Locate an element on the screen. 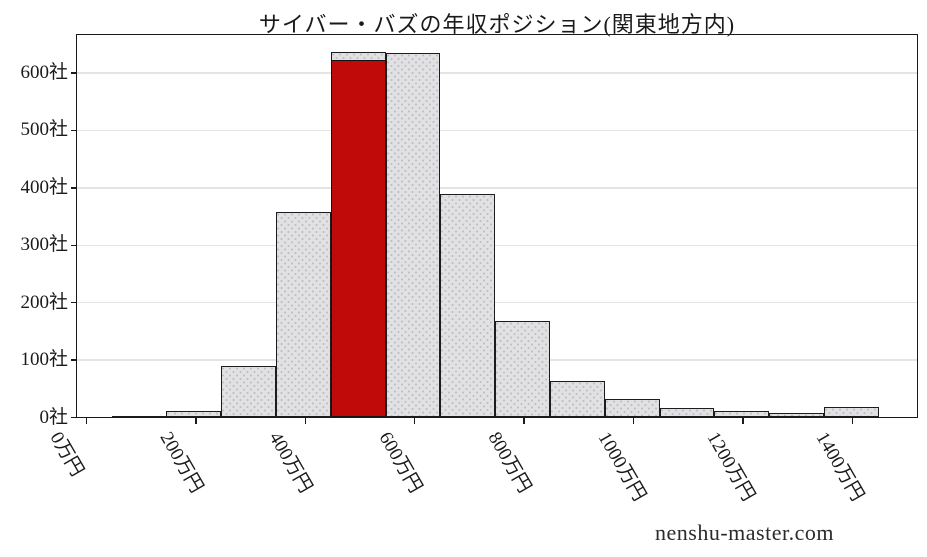 The height and width of the screenshot is (557, 927). x-tick-label-0: 0万円 is located at coordinates (81, 453).